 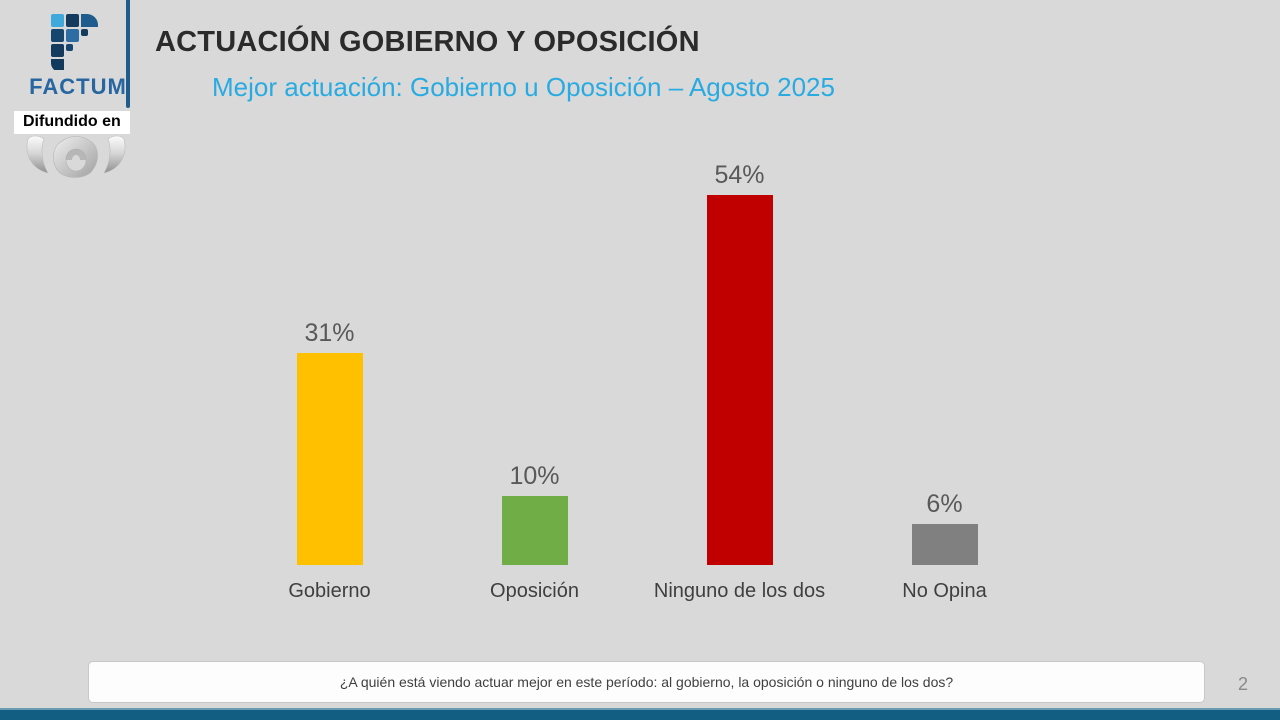 What do you see at coordinates (739, 175) in the screenshot?
I see `bar-value-label: 54%` at bounding box center [739, 175].